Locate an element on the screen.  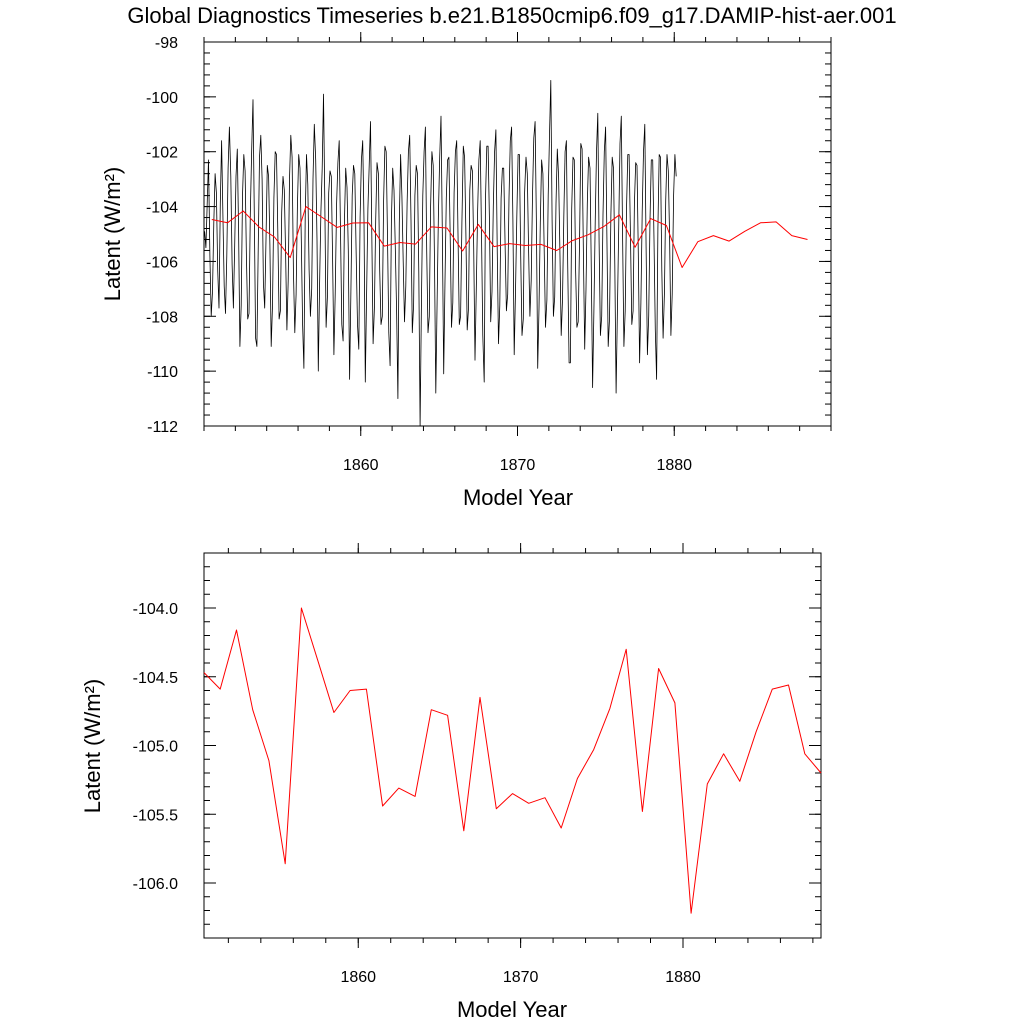
y-tick-labels: -112 -110 -108 -106 -104 -102 -100 -98 is located at coordinates (162, 235).